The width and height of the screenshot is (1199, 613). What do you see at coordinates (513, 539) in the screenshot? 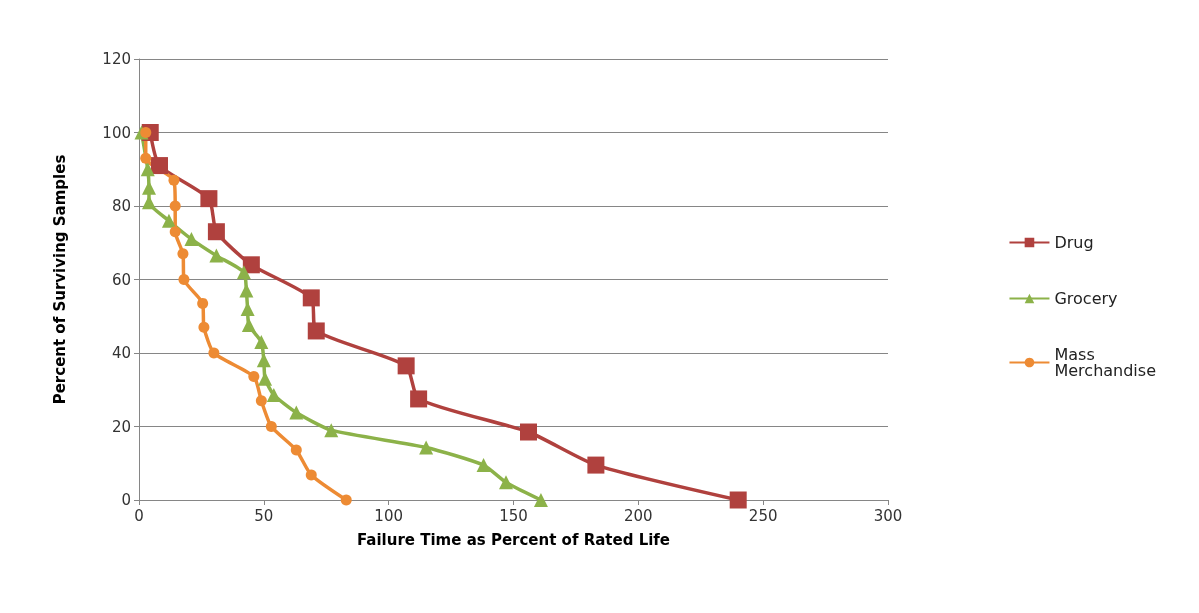
I see `x-axis-title: Failure Time as Percent of Rated Life` at bounding box center [513, 539].